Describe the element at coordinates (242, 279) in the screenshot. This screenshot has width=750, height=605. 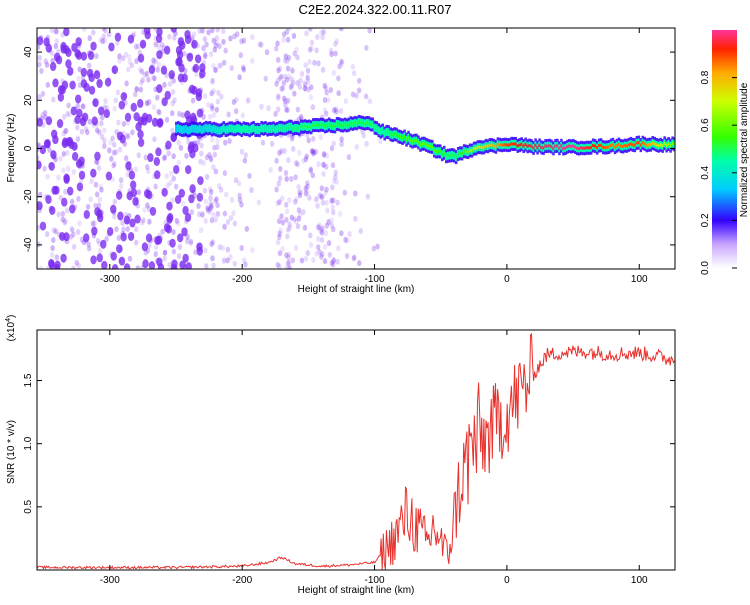
I see `spectrogram-xtick-label: -200` at that location.